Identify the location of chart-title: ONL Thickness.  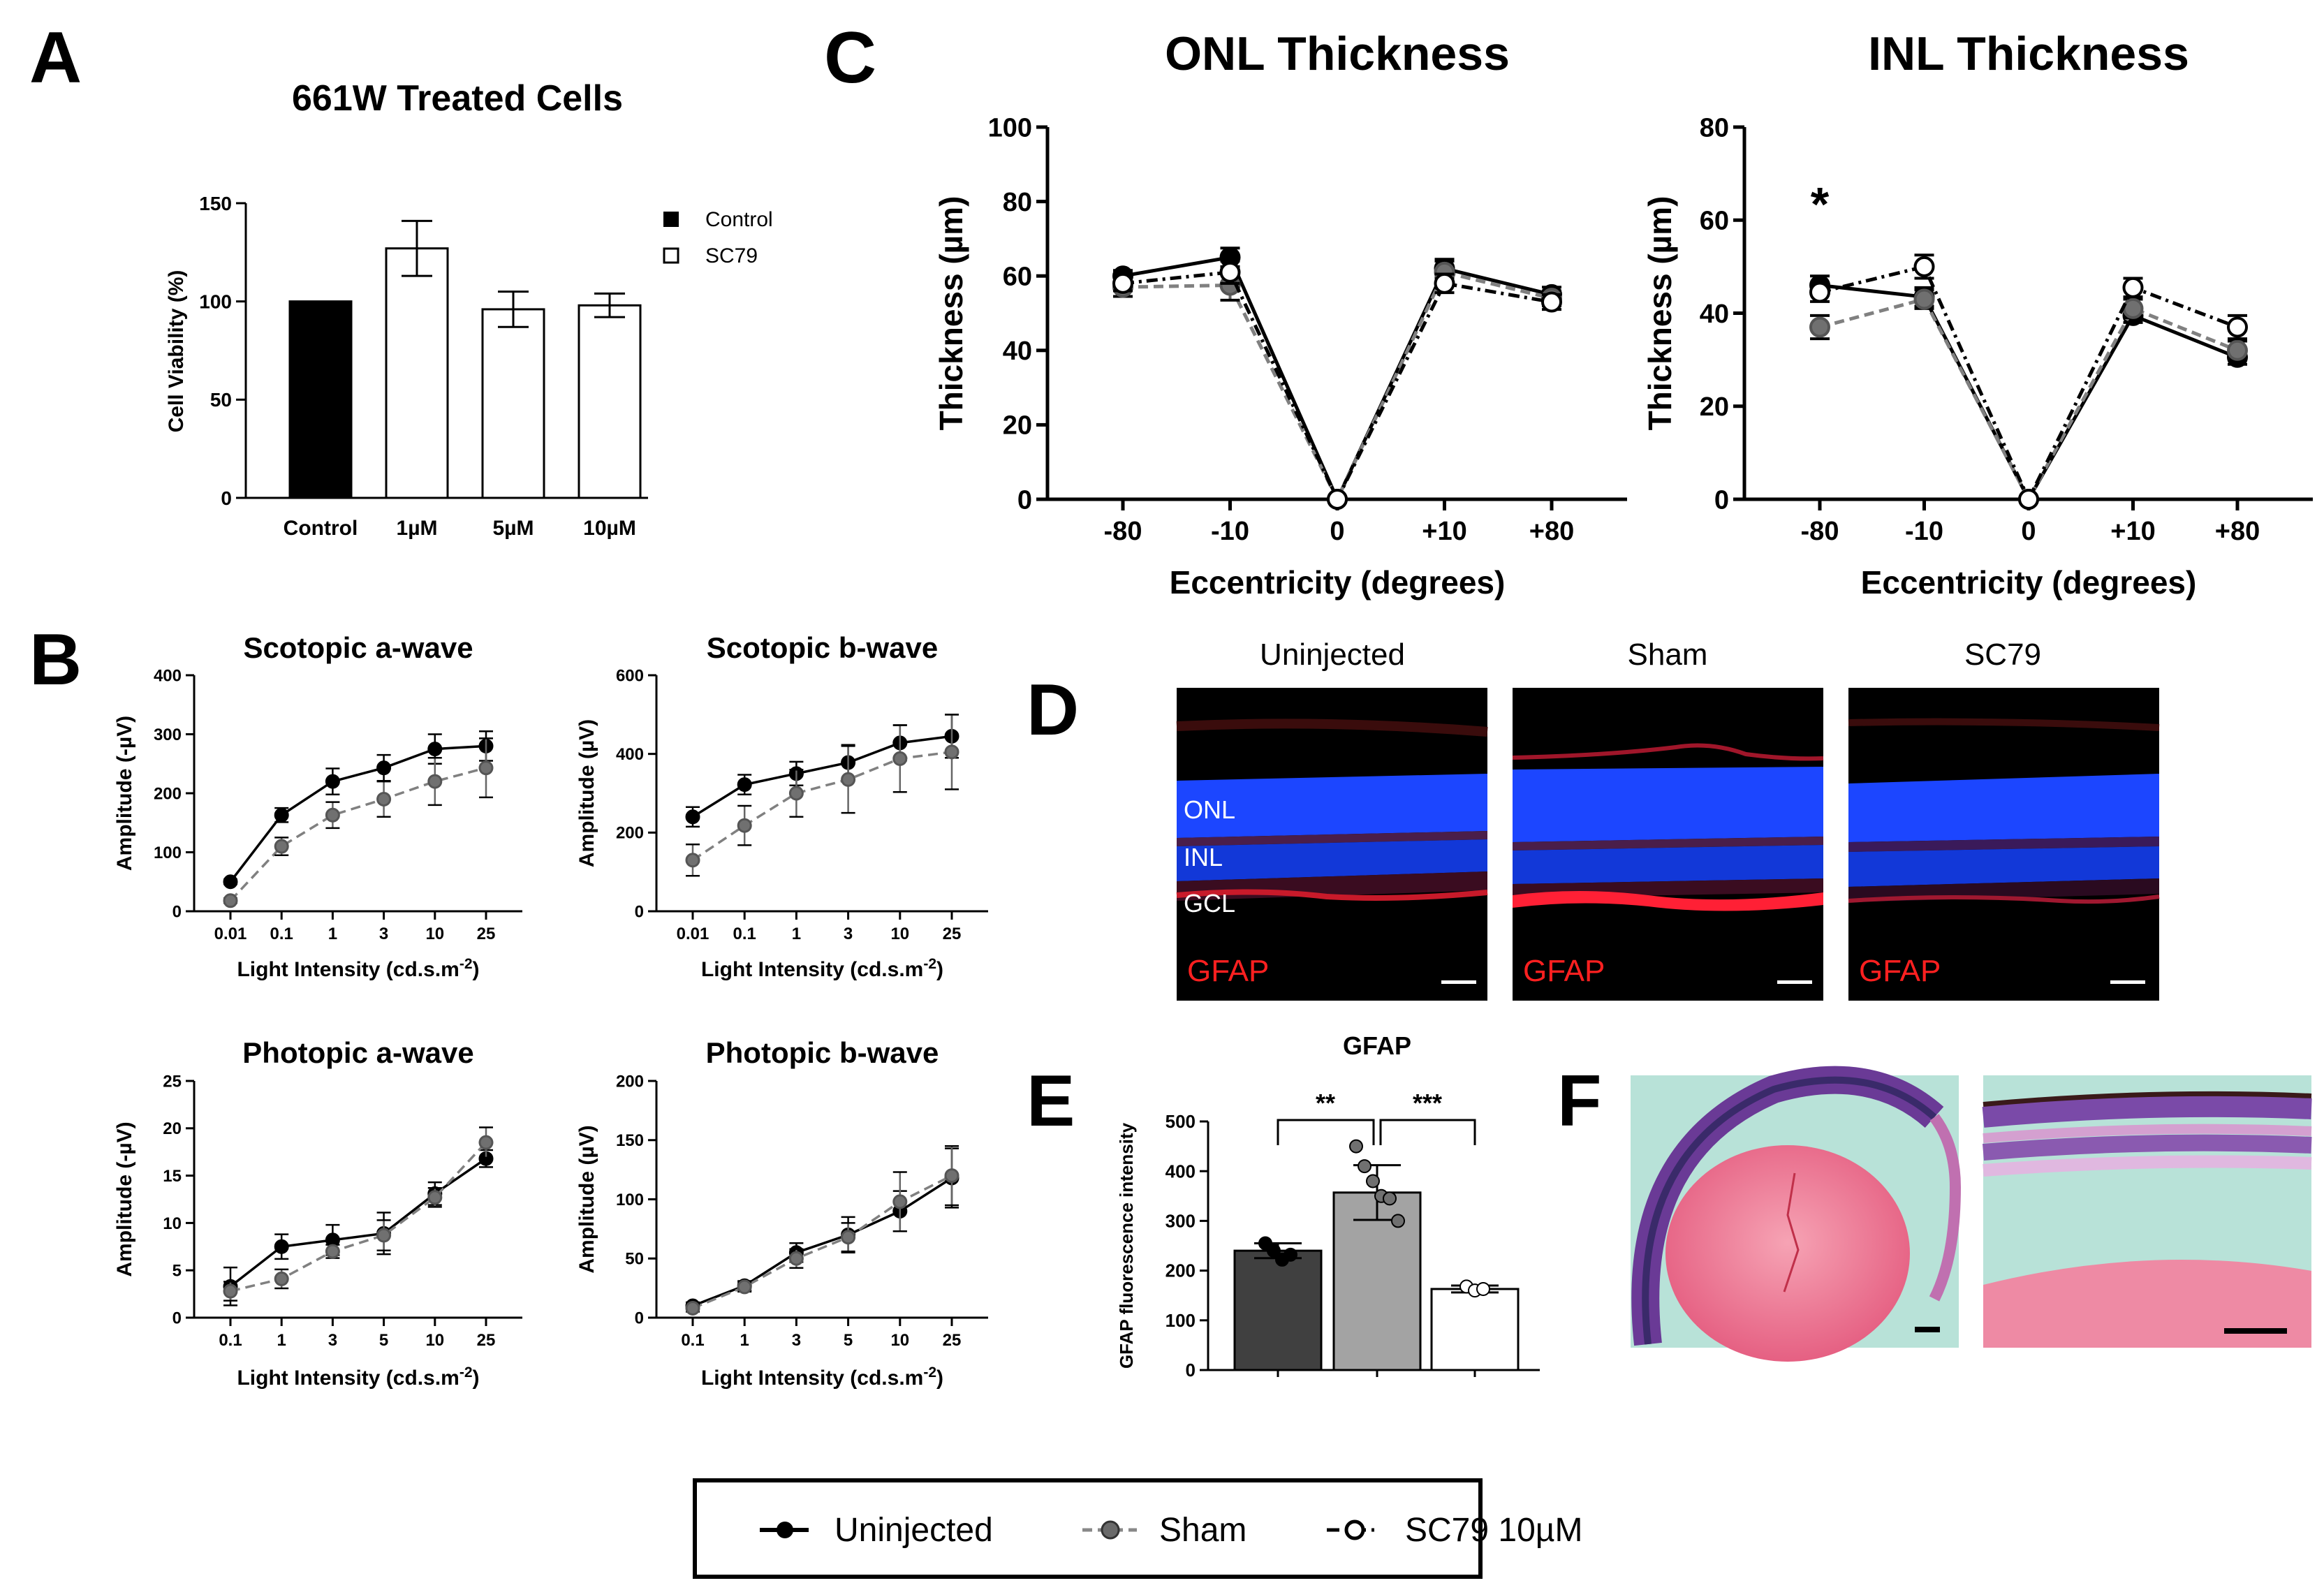
(1337, 54).